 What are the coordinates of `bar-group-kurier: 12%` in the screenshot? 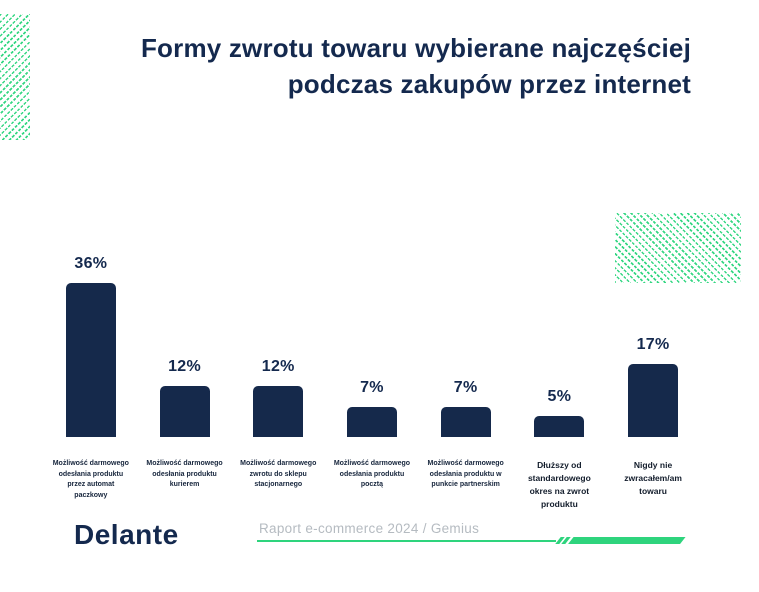 It's located at (185, 343).